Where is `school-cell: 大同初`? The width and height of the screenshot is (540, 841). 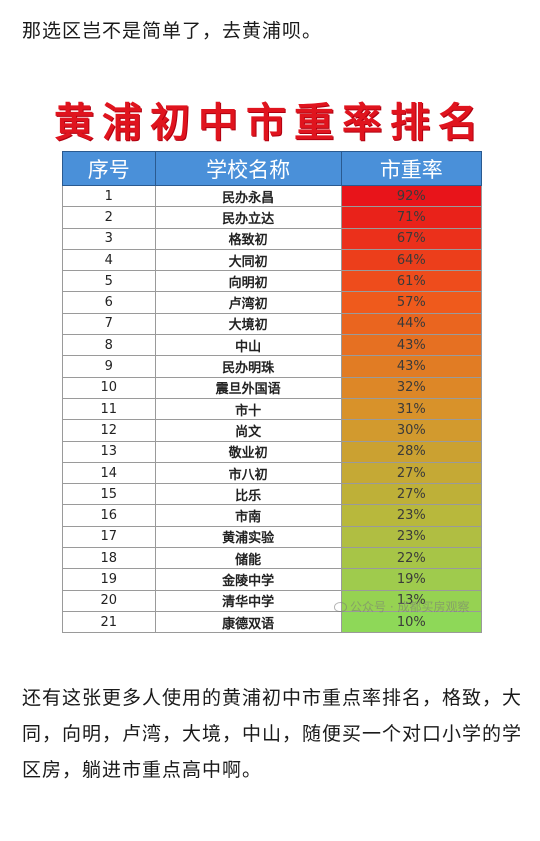
school-cell: 大同初 is located at coordinates (248, 260).